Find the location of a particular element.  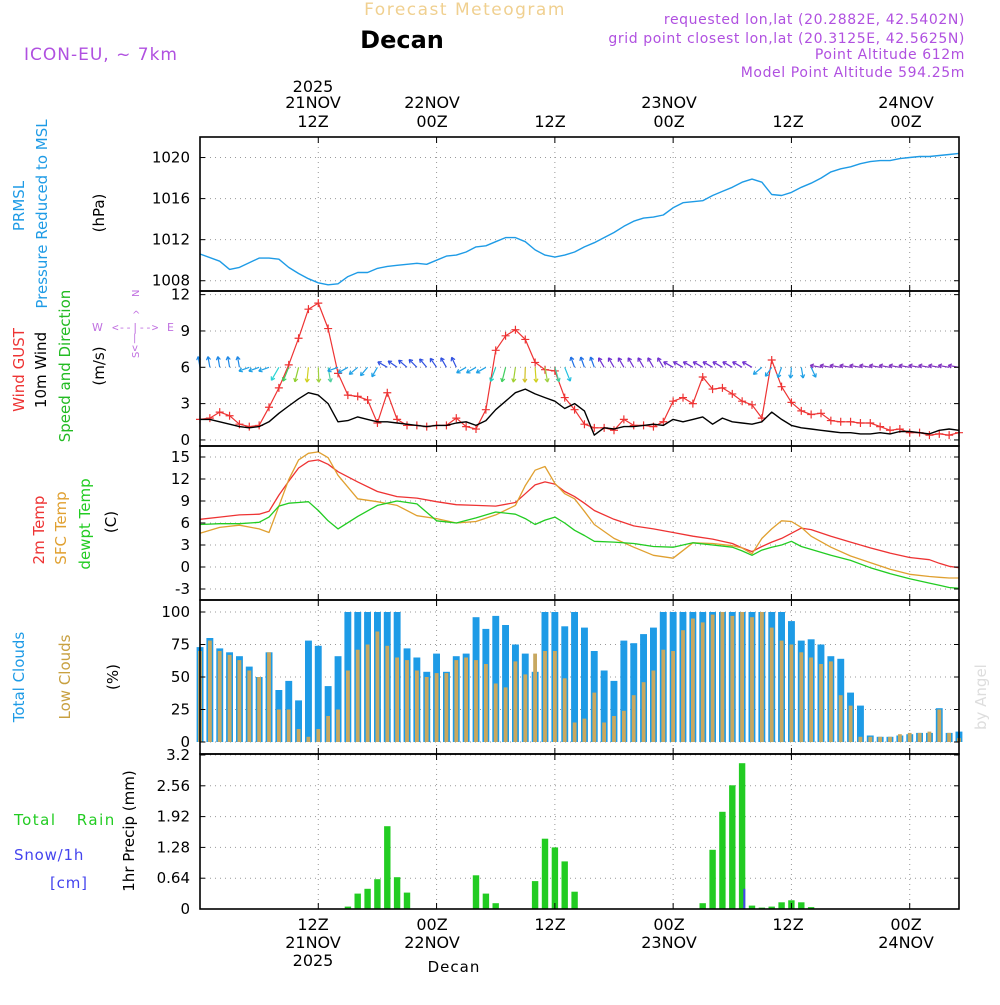

bottom-tick-day: 22NOV is located at coordinates (432, 942).